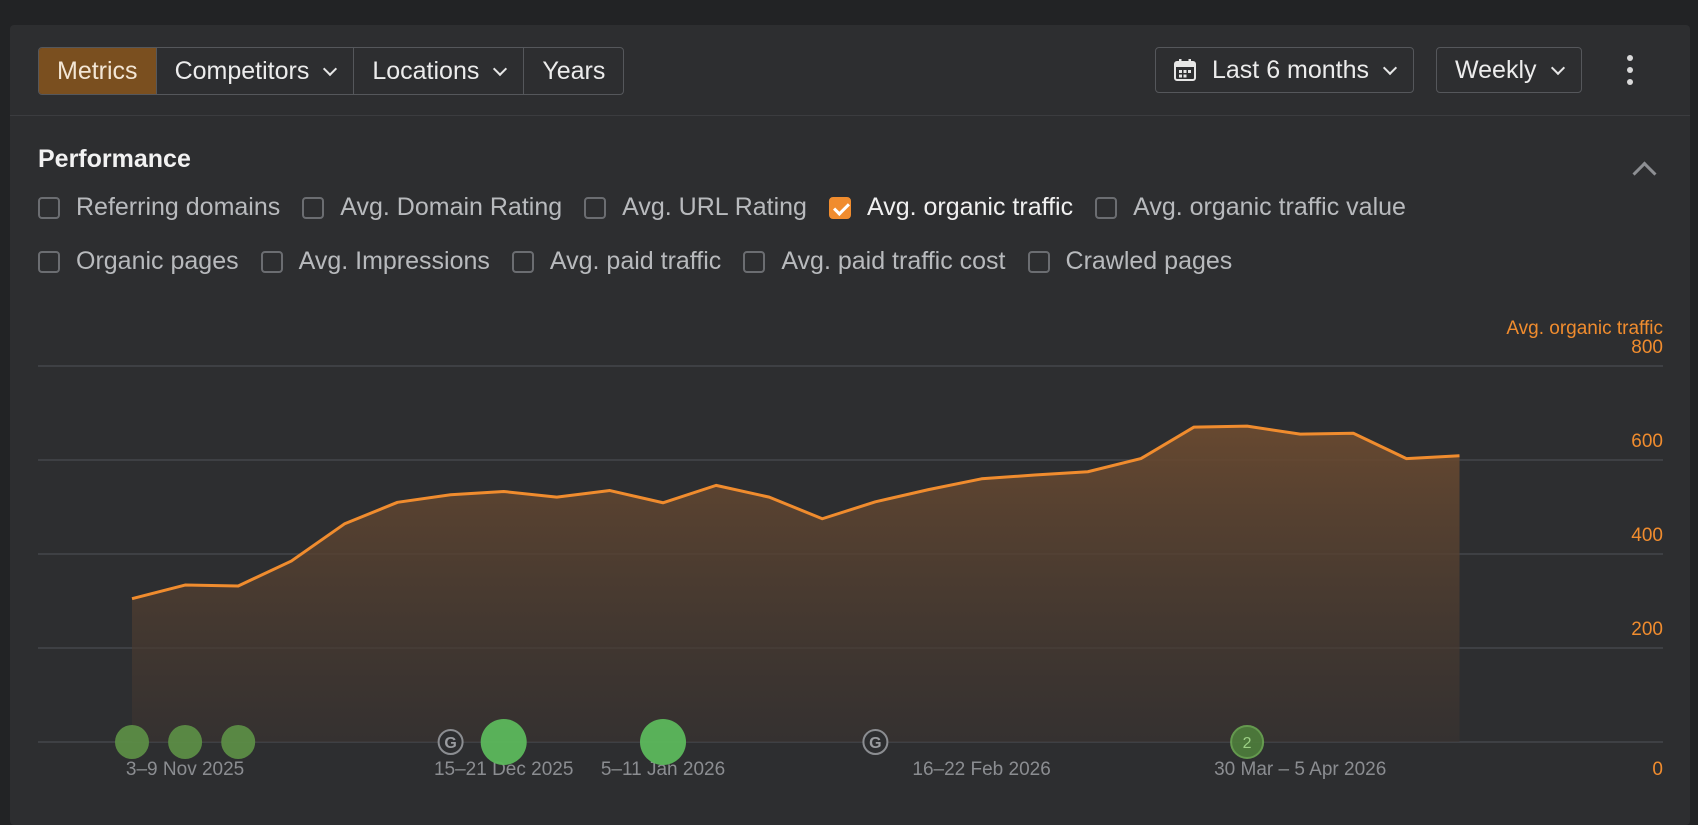 This screenshot has width=1698, height=825. What do you see at coordinates (1496, 69) in the screenshot?
I see `interval-label: Weekly` at bounding box center [1496, 69].